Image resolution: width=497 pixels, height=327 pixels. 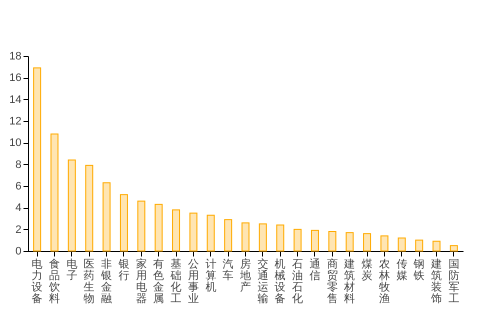 I want to click on x-tick-label: 农林牧渔, so click(x=384, y=281).